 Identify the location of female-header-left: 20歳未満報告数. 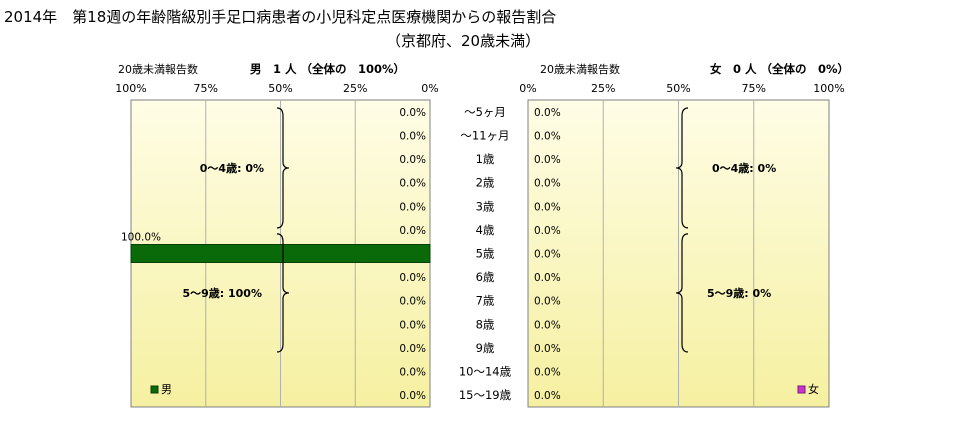
(580, 69).